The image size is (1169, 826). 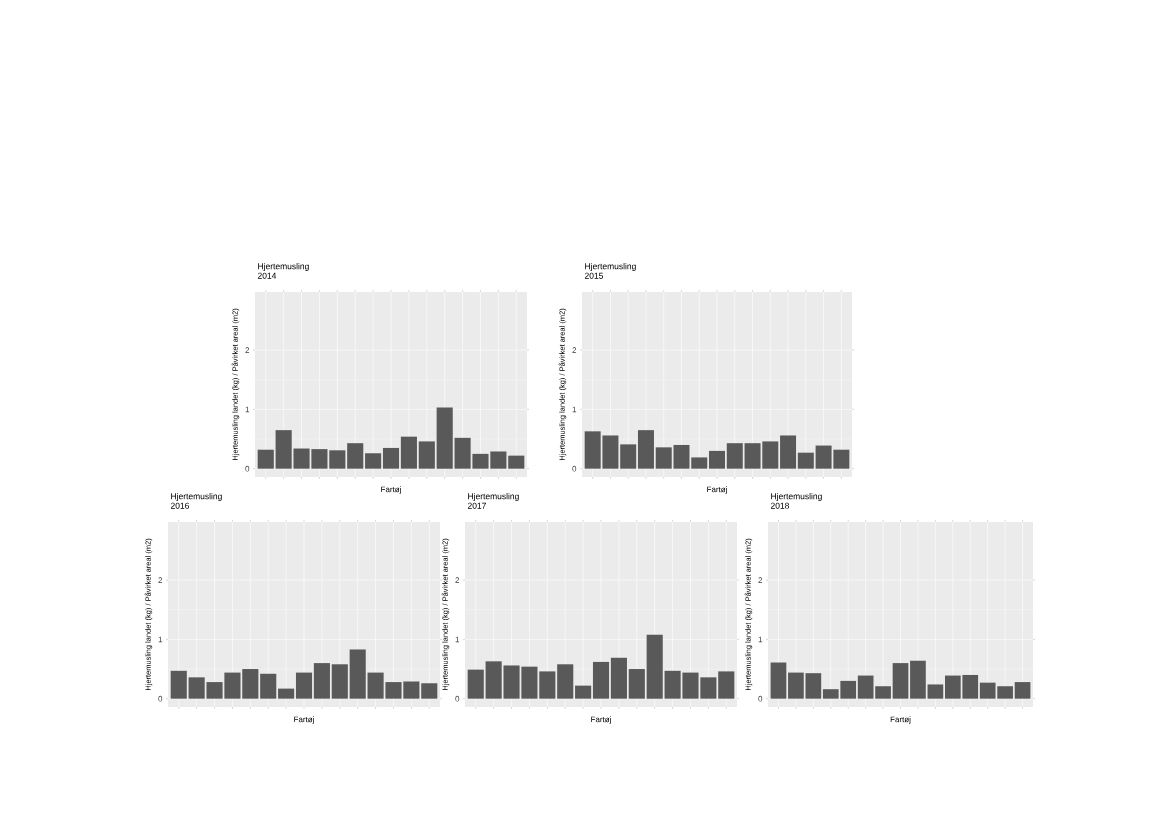 I want to click on chart-subtitle: 2018, so click(x=779, y=505).